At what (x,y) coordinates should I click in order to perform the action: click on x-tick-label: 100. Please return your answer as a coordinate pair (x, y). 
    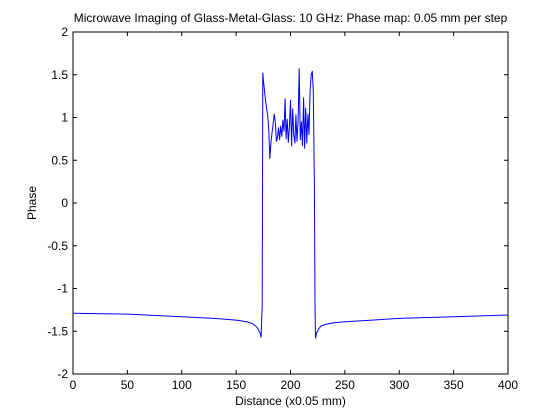
    Looking at the image, I should click on (182, 385).